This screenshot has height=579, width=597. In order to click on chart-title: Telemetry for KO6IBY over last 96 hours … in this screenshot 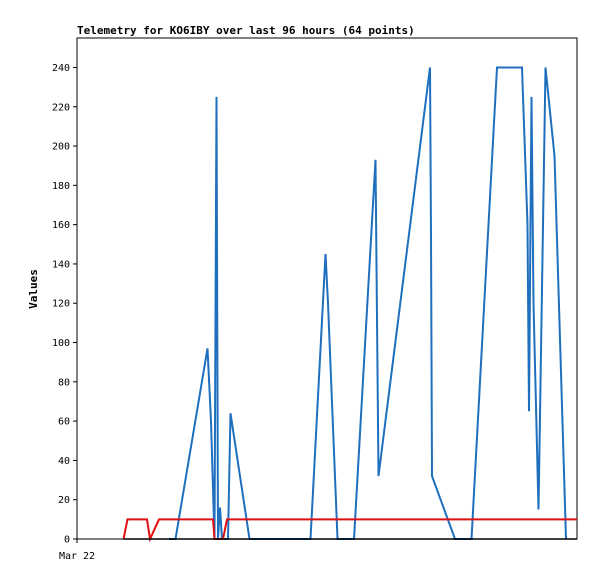, I will do `click(246, 30)`.